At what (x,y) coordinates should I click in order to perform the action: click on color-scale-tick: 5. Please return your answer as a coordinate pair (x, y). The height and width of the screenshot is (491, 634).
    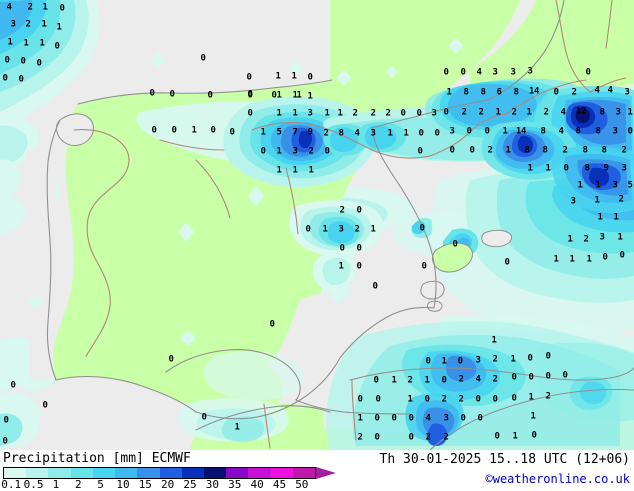
    Looking at the image, I should click on (100, 484).